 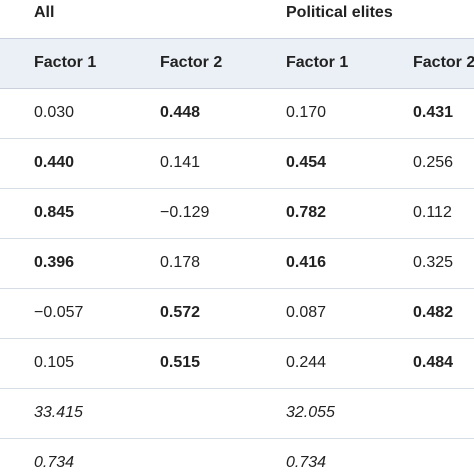 I want to click on table-cell: 0.112, so click(x=432, y=212).